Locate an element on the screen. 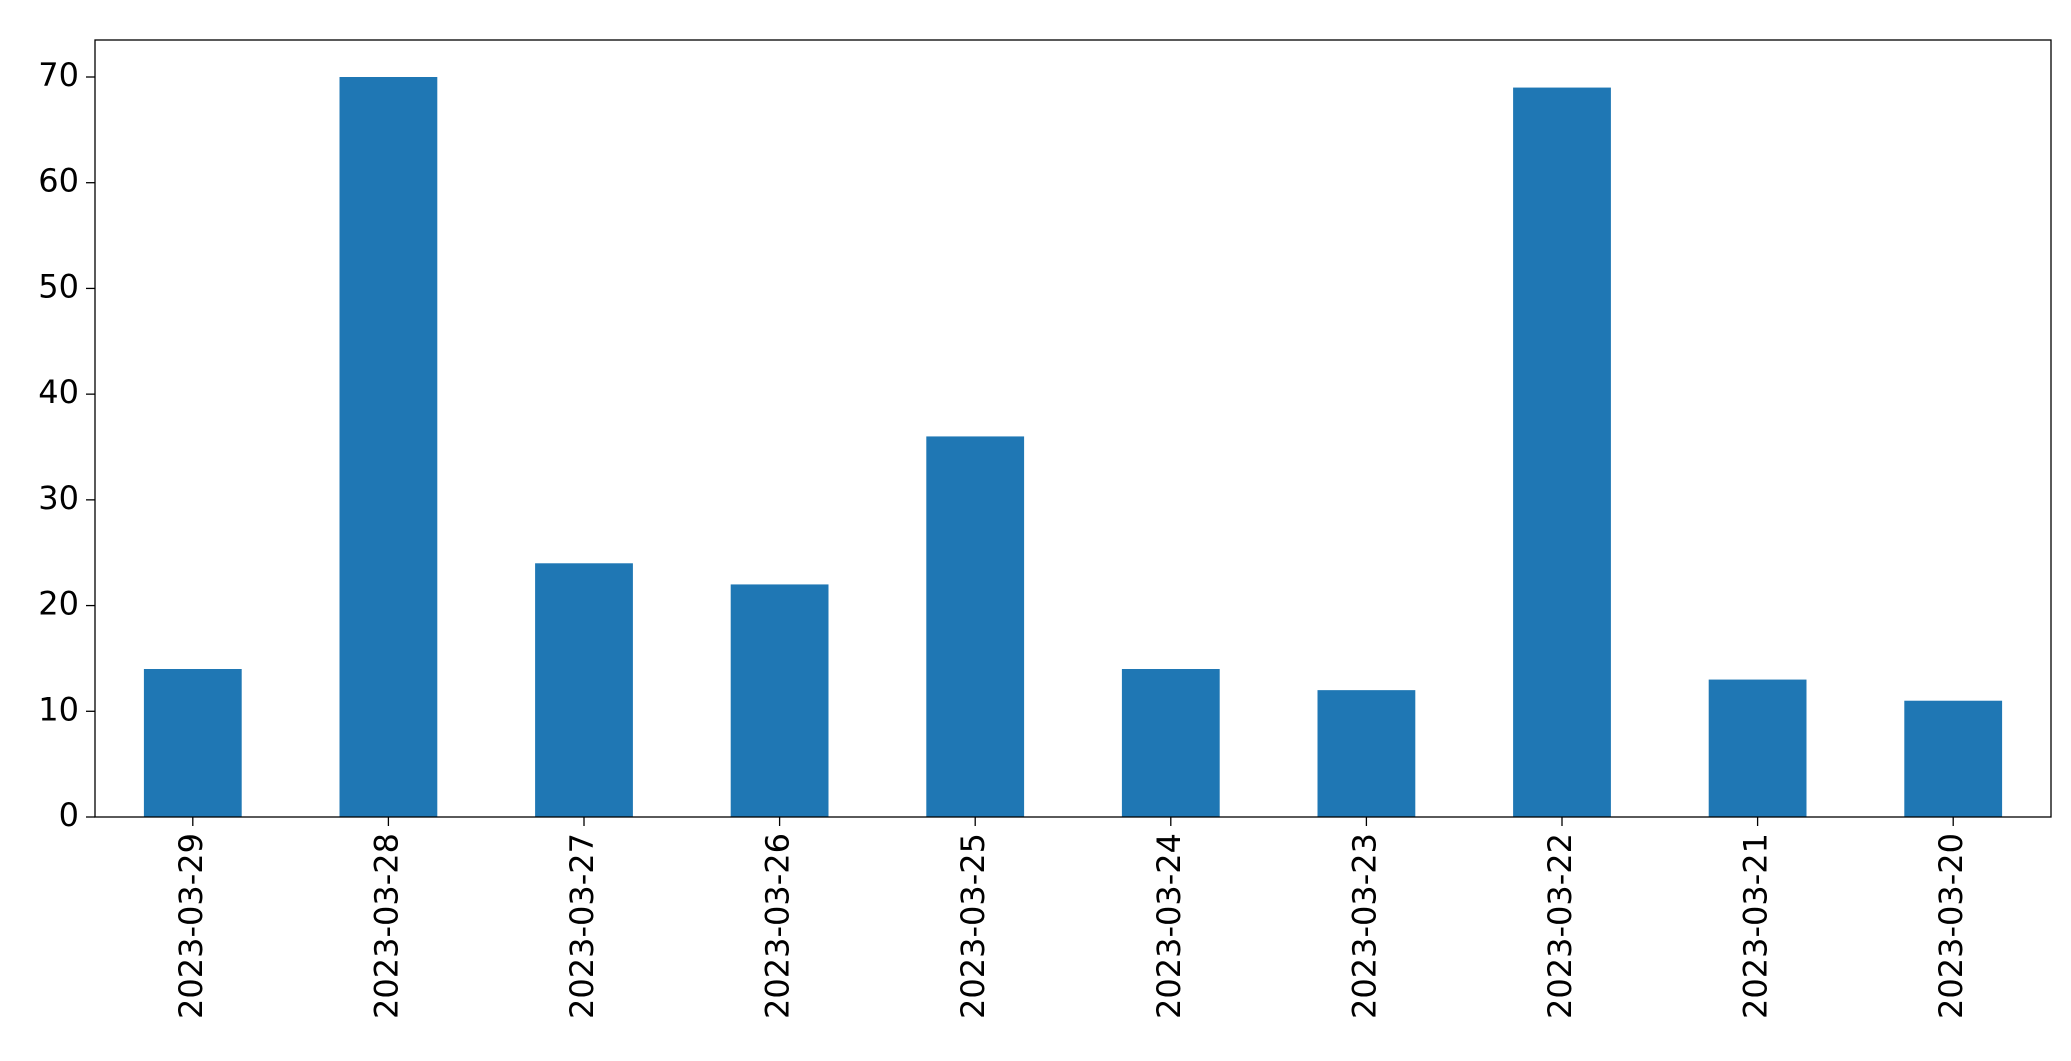  x-tick-label: 2023-03-28 is located at coordinates (386, 926).